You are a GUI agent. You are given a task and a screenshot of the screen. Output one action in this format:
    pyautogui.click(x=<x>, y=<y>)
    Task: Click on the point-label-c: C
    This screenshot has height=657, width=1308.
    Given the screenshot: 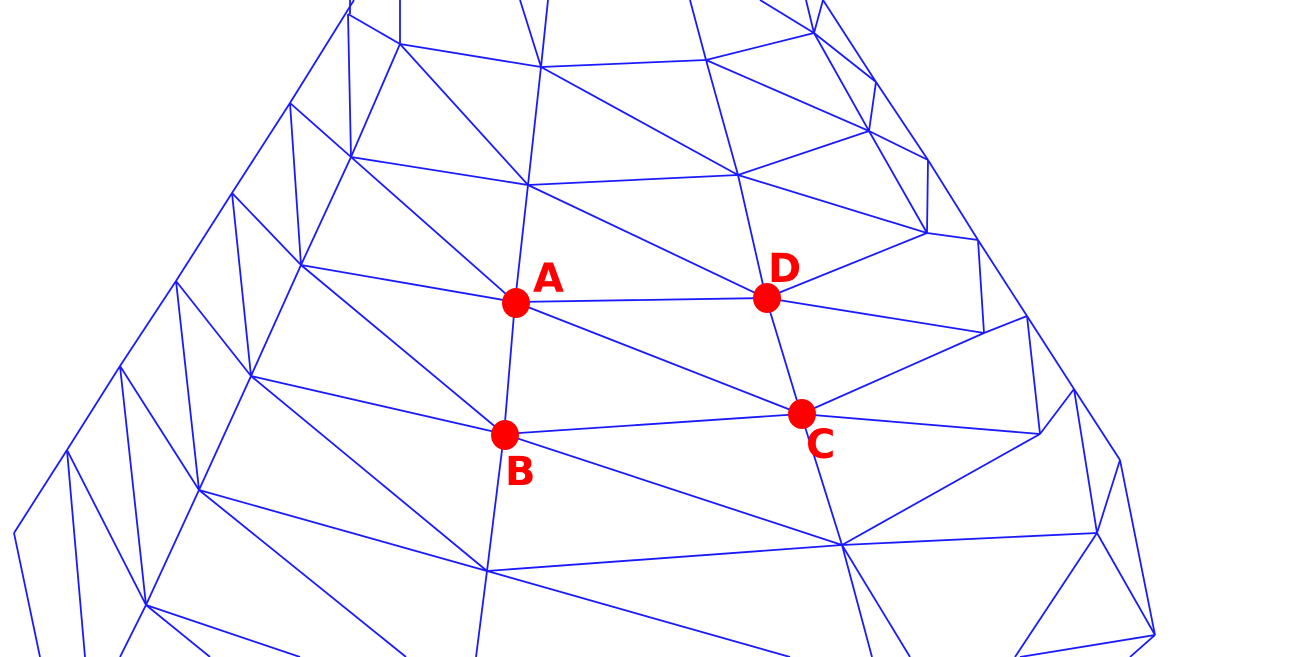 What is the action you would take?
    pyautogui.click(x=820, y=445)
    